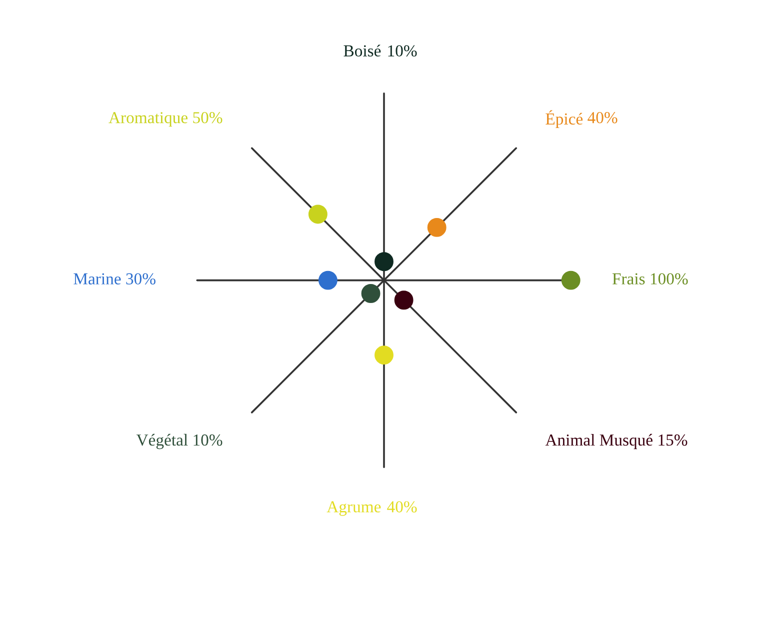 The image size is (768, 626). What do you see at coordinates (362, 50) in the screenshot?
I see `category-label: Boisé` at bounding box center [362, 50].